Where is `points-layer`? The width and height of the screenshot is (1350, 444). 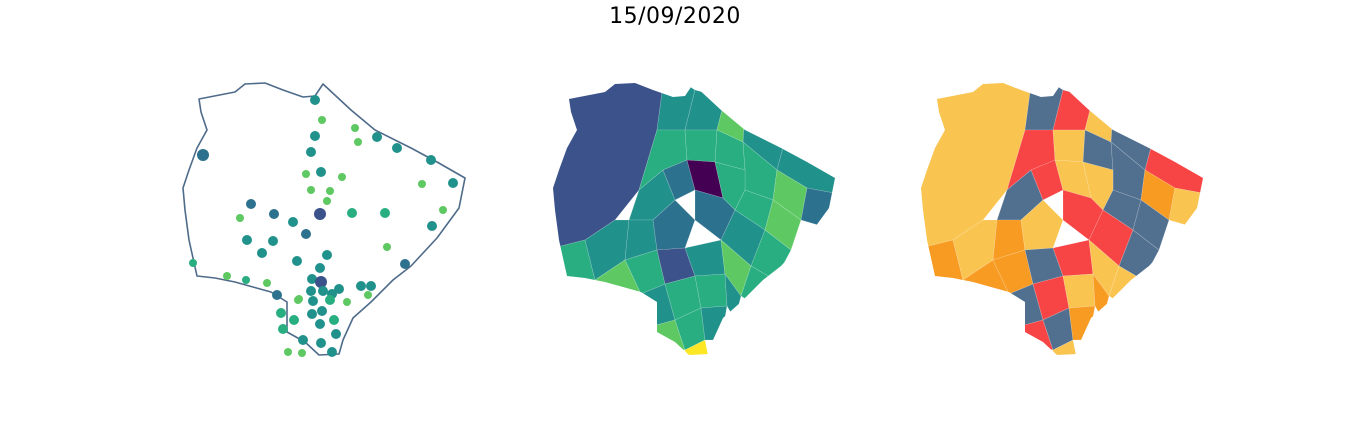
points-layer is located at coordinates (323, 226).